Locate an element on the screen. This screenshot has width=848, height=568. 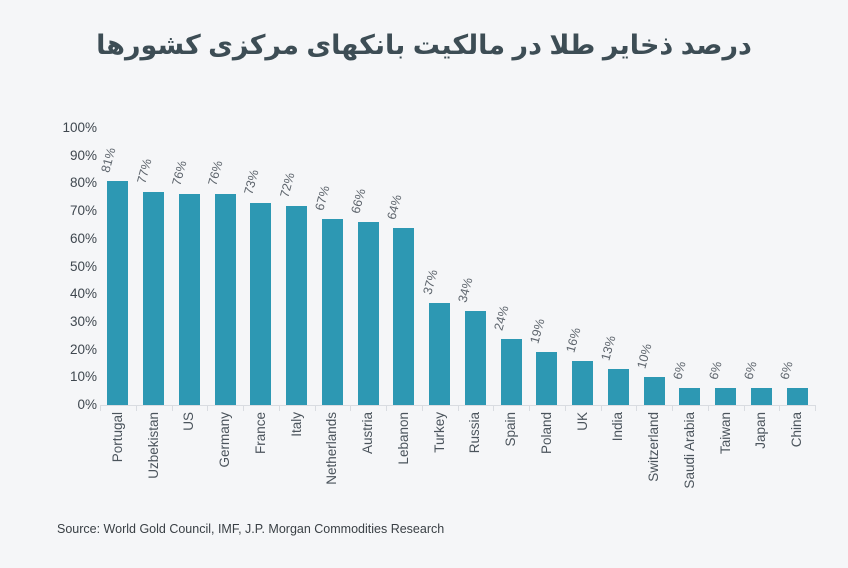
bar-value-label: 37% is located at coordinates (430, 281).